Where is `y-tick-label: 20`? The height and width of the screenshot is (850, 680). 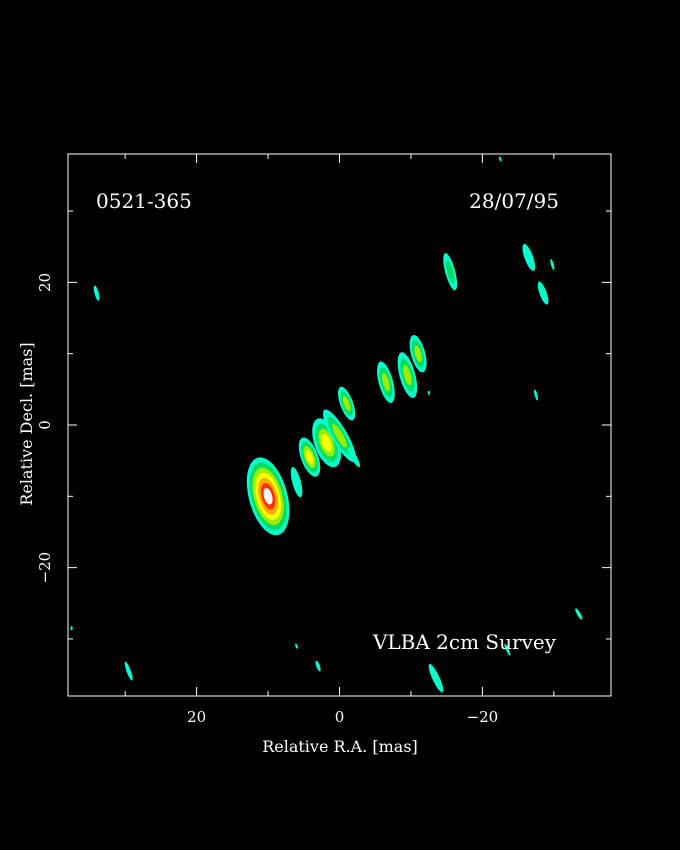 y-tick-label: 20 is located at coordinates (45, 282).